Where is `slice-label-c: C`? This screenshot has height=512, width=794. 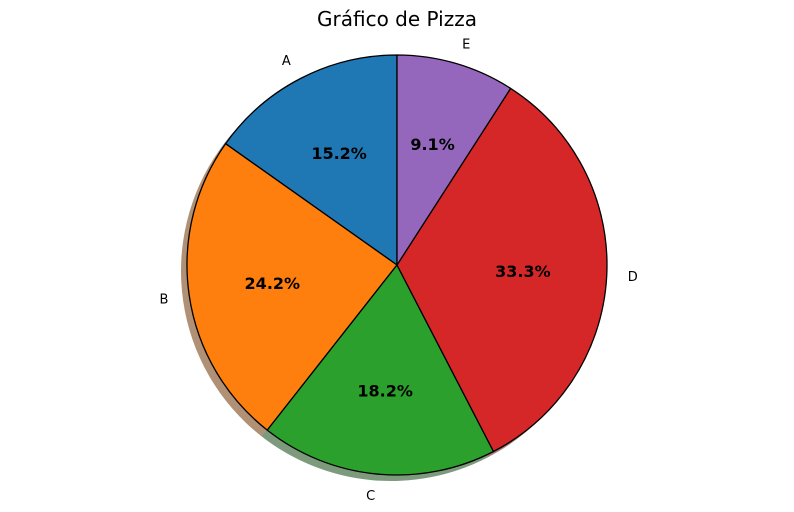 slice-label-c: C is located at coordinates (370, 496).